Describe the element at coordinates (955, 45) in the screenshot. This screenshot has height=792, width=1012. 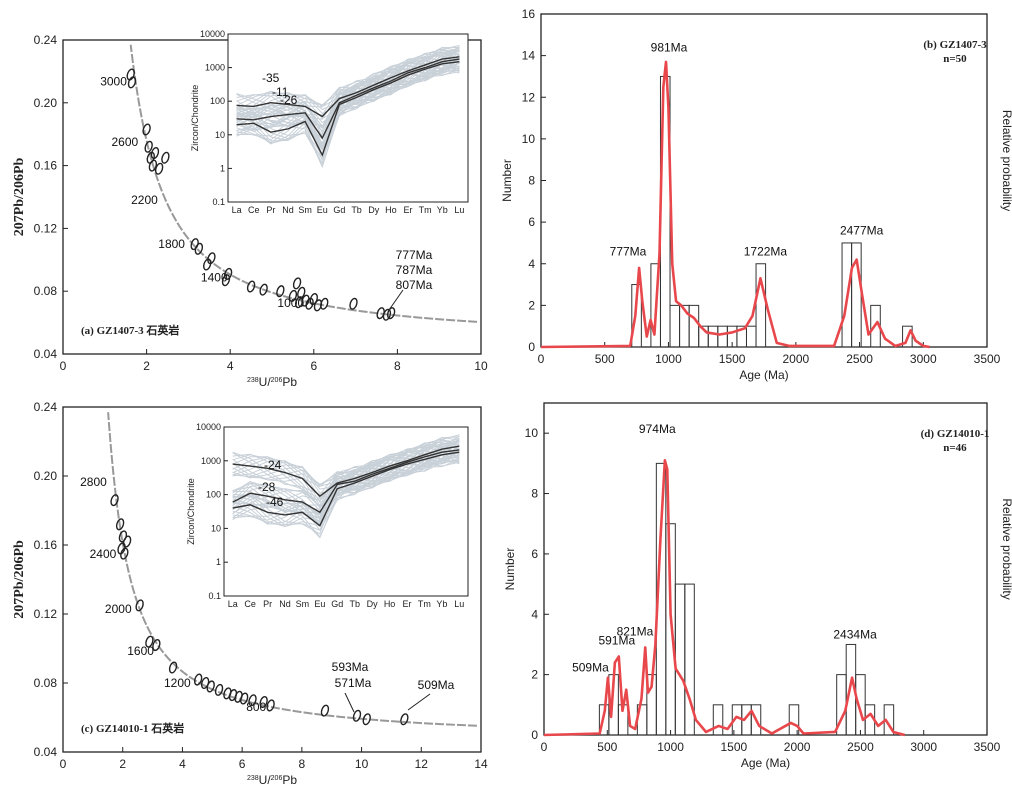
I see `panel-title: (b) GZ1407-3` at that location.